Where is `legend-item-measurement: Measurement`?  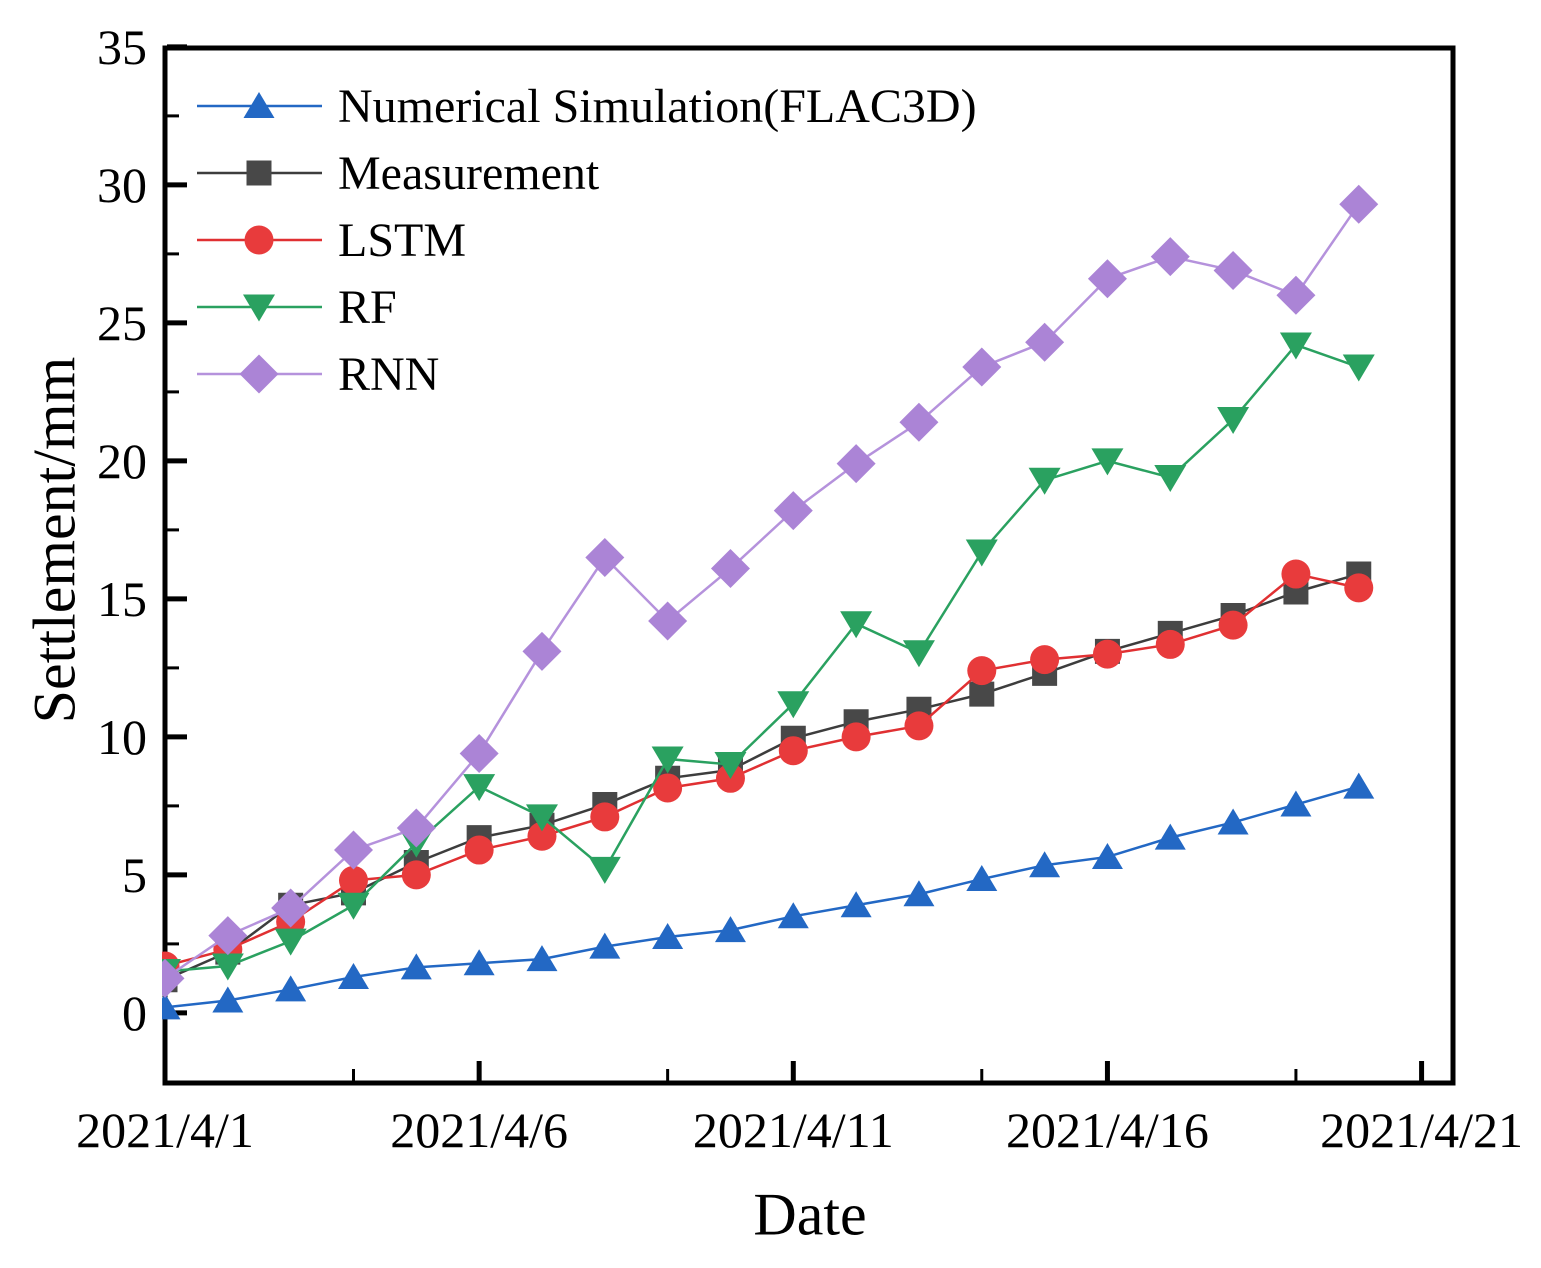
legend-item-measurement: Measurement is located at coordinates (398, 173).